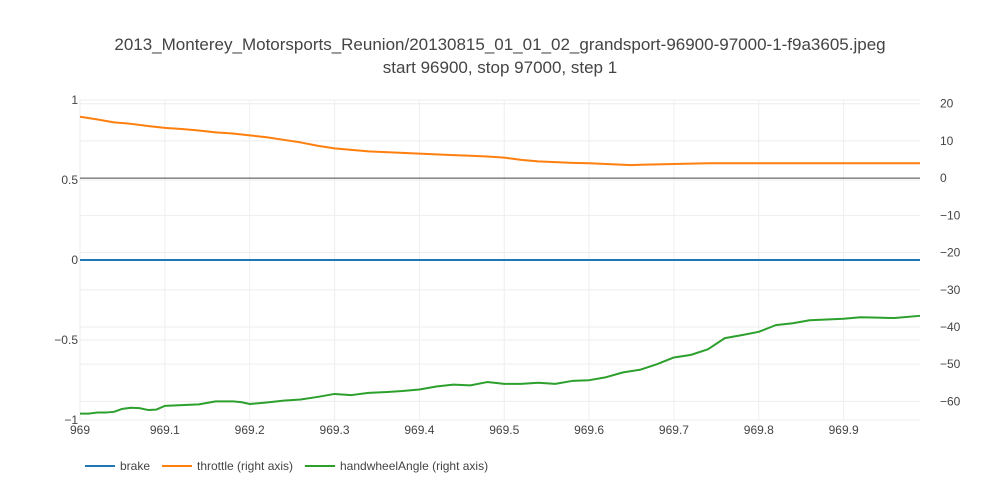  Describe the element at coordinates (950, 327) in the screenshot. I see `y-right-tick-label: −40` at that location.